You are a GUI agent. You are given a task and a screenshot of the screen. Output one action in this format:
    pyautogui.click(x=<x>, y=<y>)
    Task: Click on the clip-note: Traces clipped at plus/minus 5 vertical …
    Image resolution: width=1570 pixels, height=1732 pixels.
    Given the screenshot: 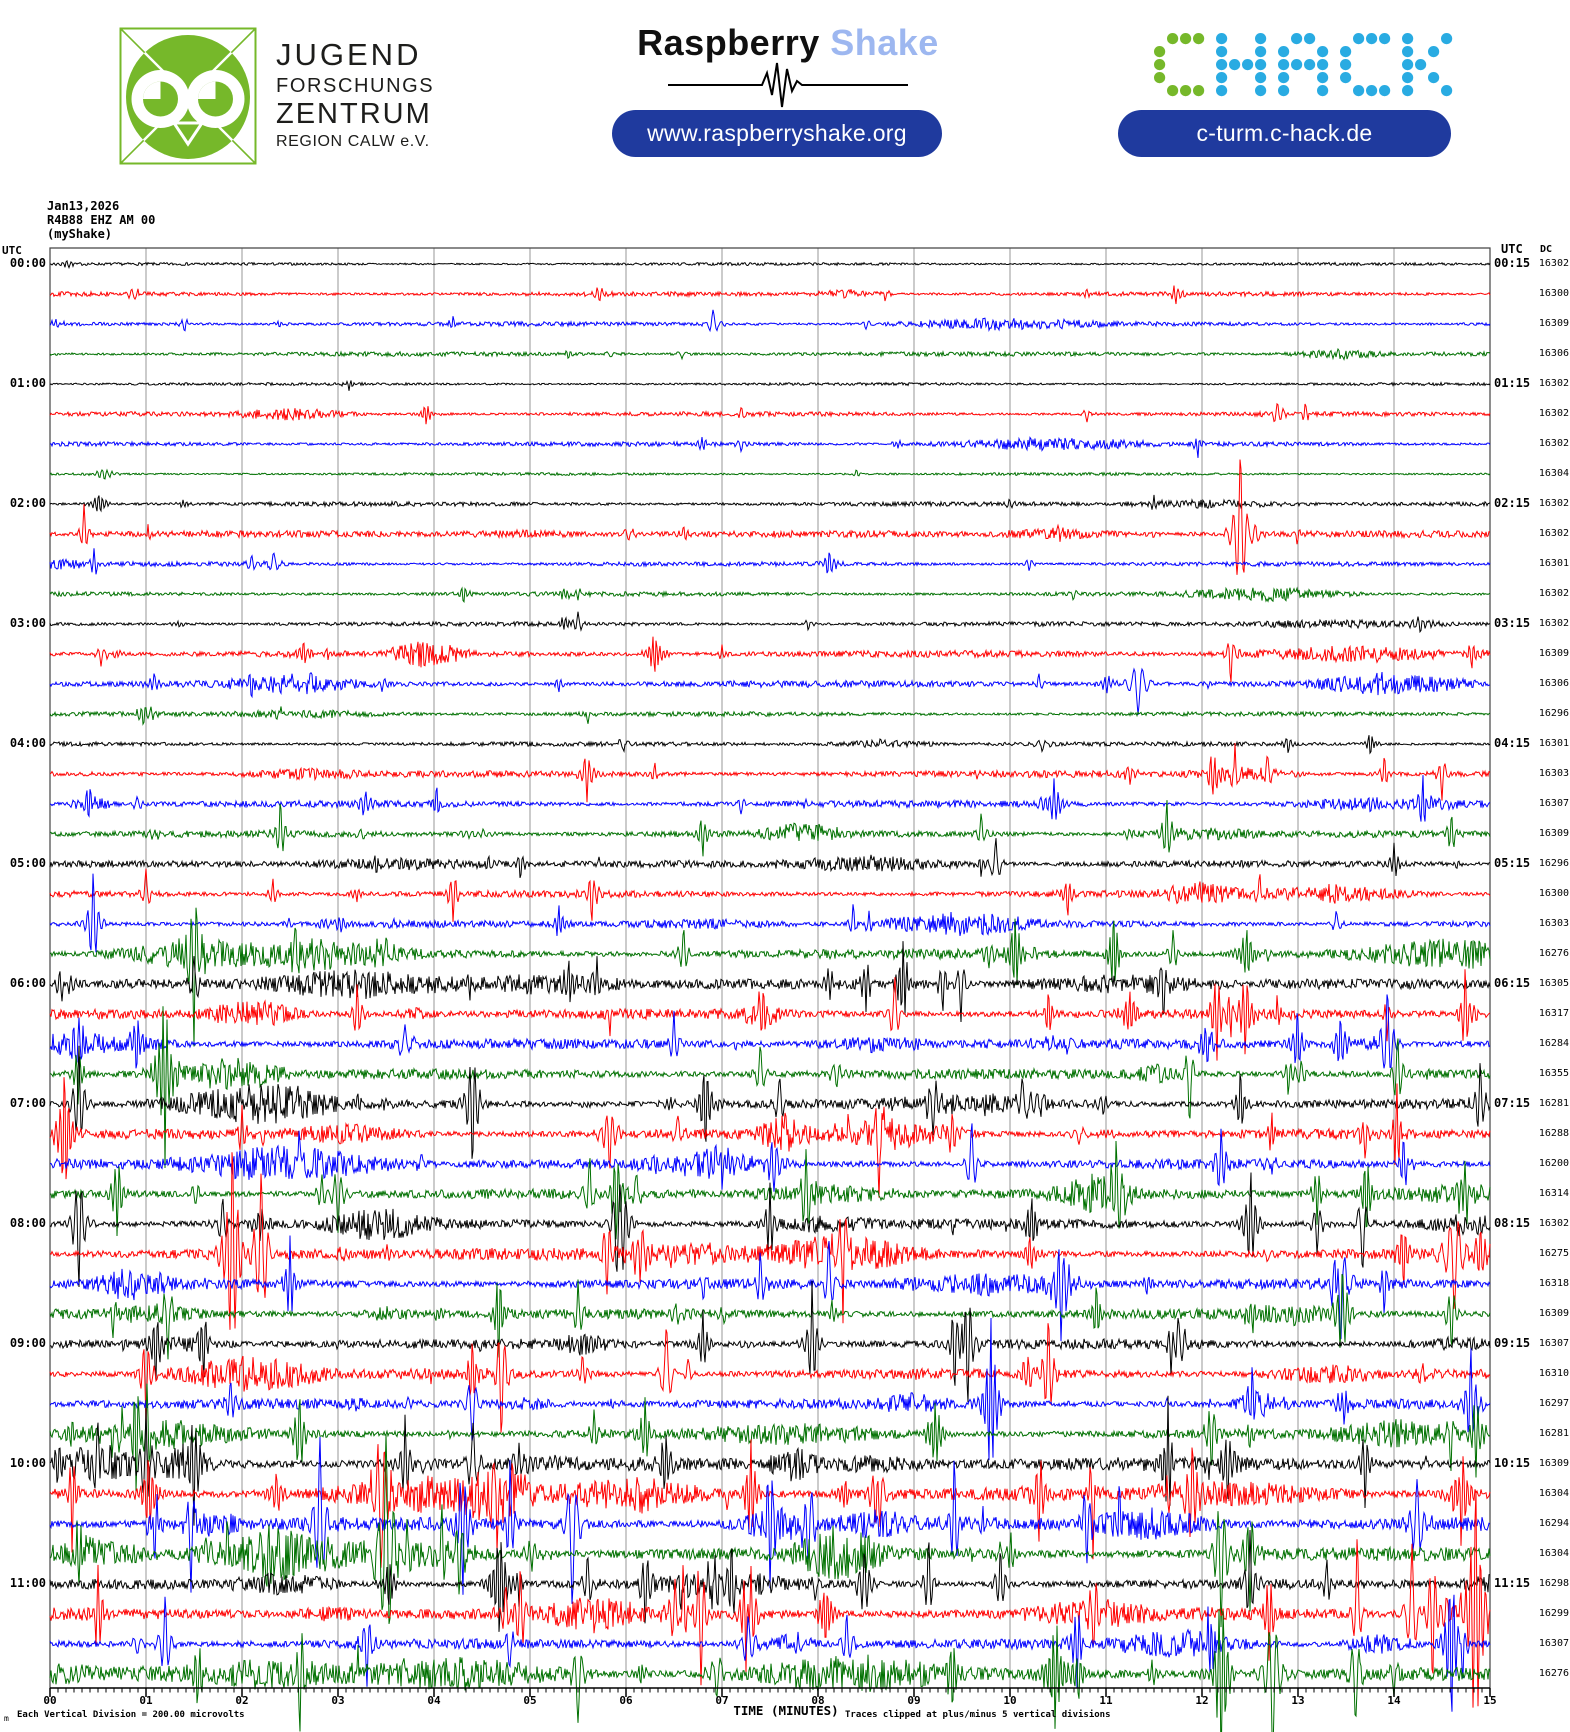 What is the action you would take?
    pyautogui.click(x=978, y=1715)
    